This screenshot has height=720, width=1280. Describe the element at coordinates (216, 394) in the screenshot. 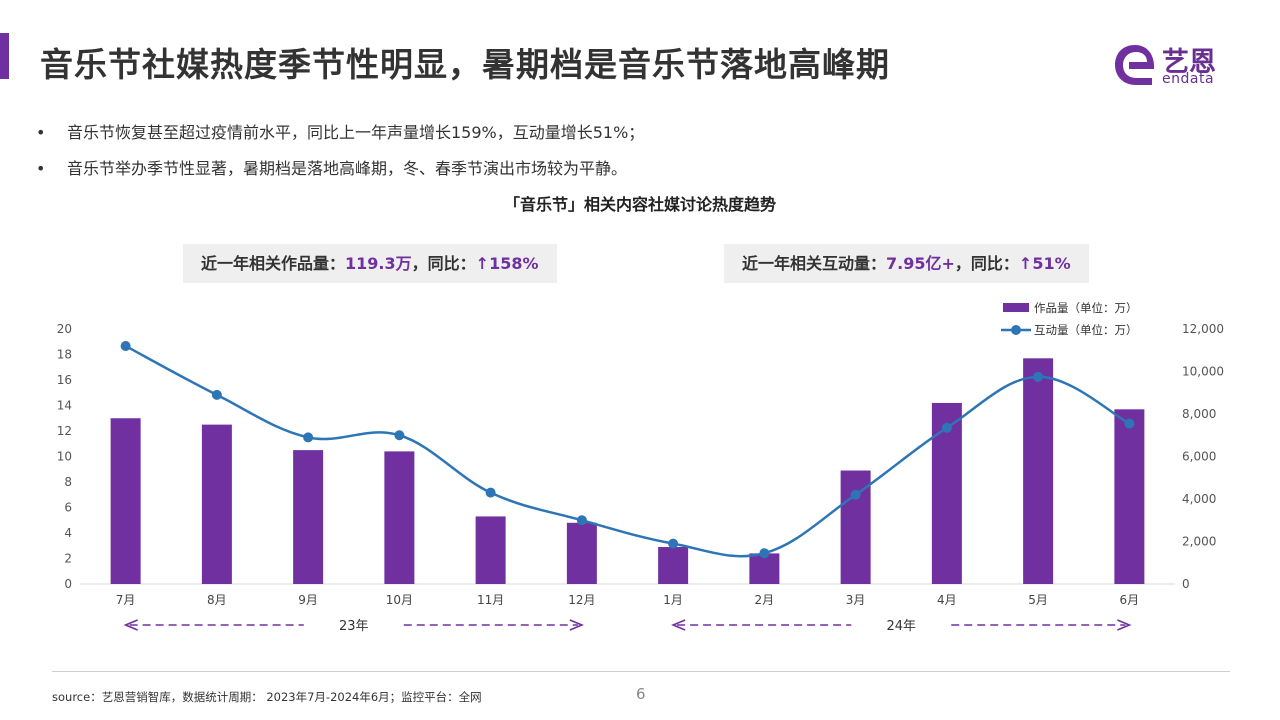

I see `interaction-point-8月` at that location.